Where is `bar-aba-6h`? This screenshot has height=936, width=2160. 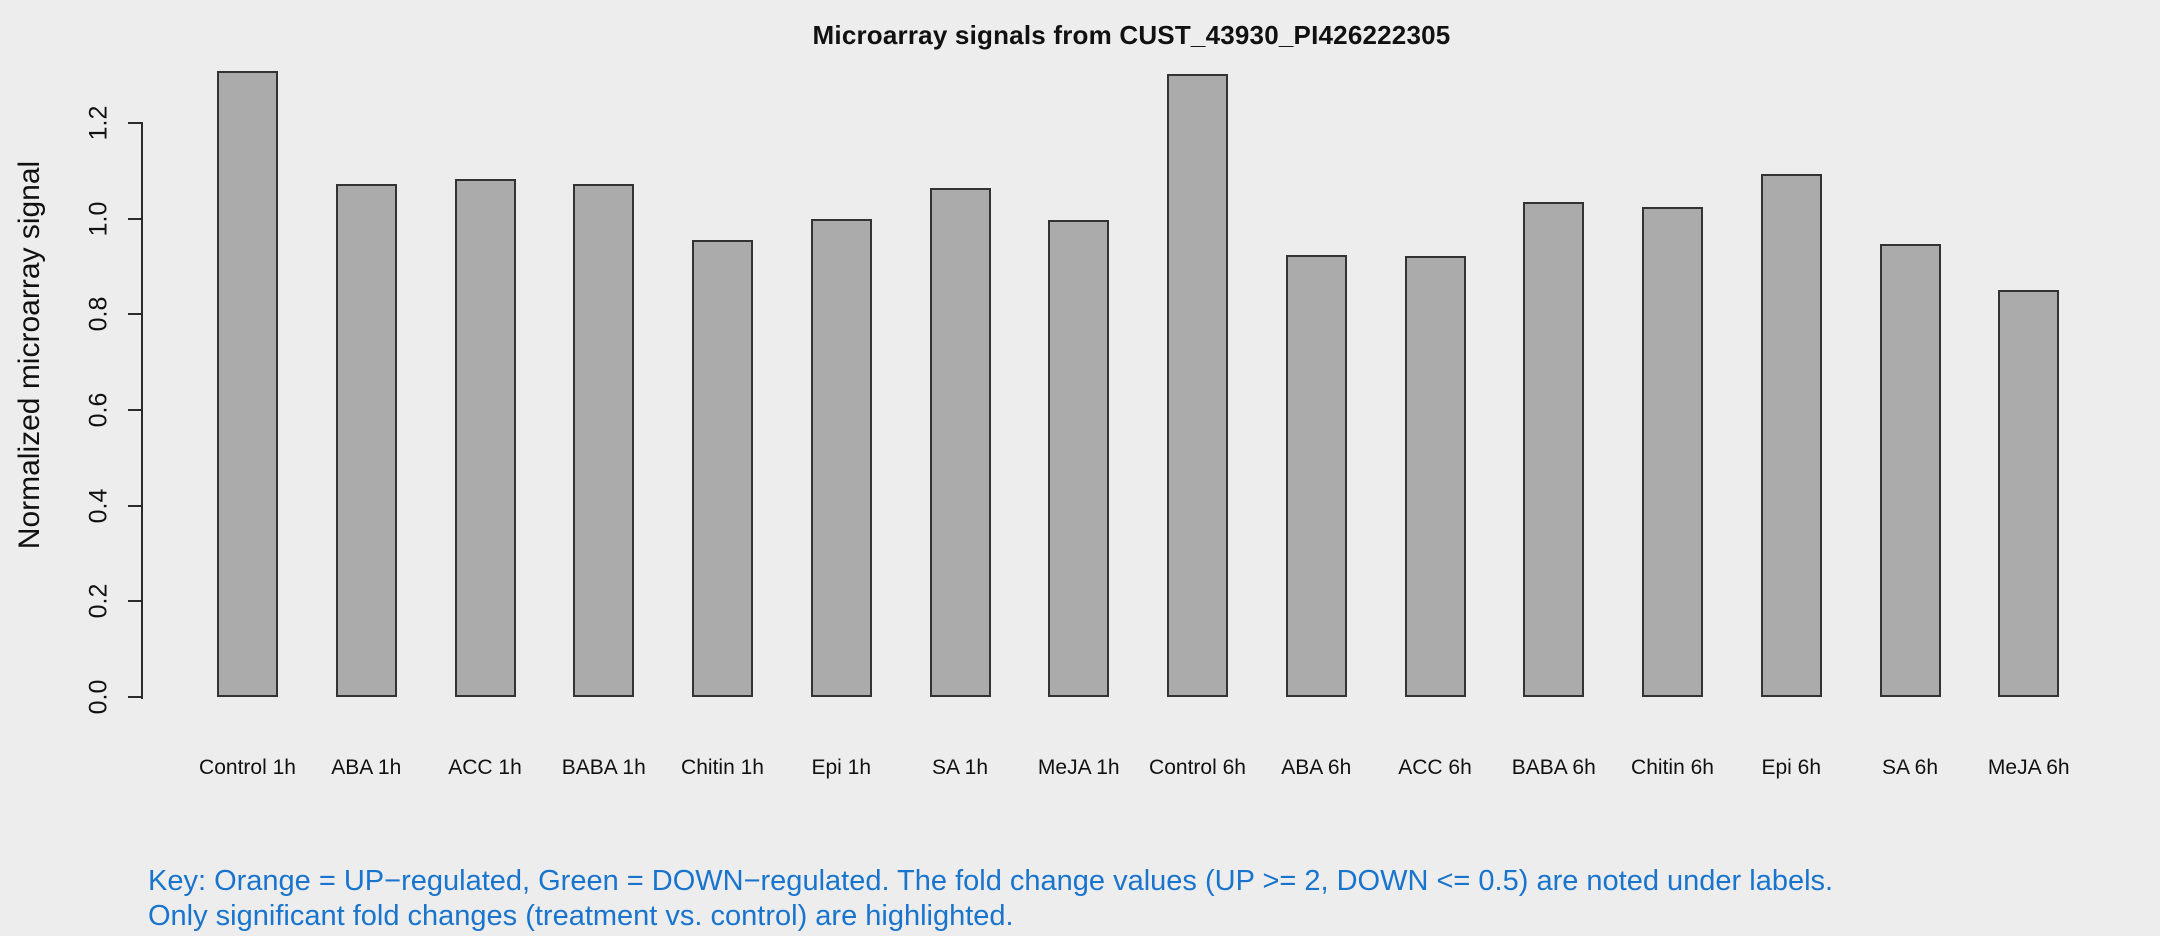 bar-aba-6h is located at coordinates (1316, 476).